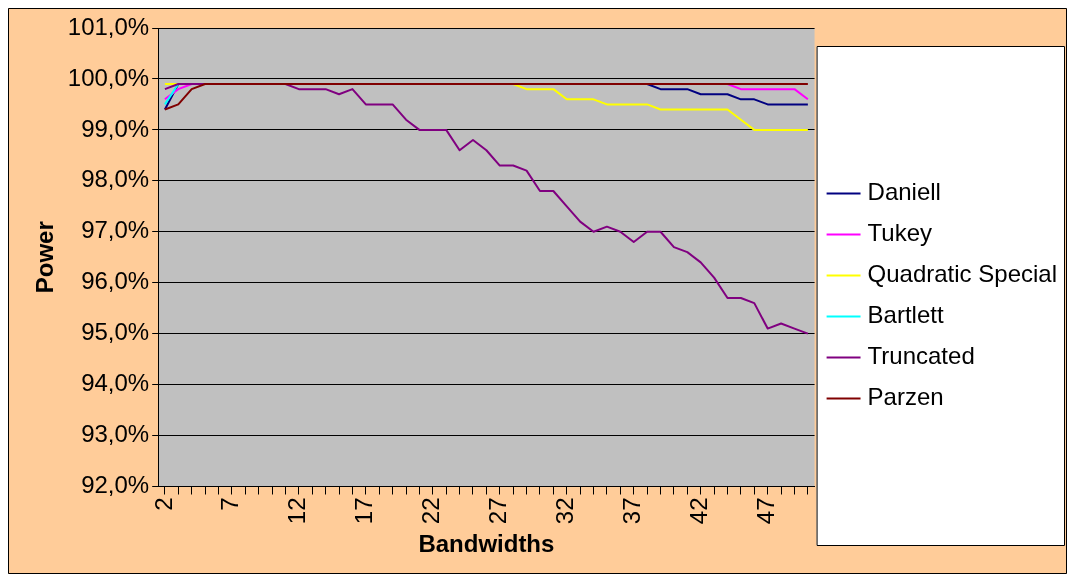  I want to click on y-tick-label: 96,0%, so click(115, 281).